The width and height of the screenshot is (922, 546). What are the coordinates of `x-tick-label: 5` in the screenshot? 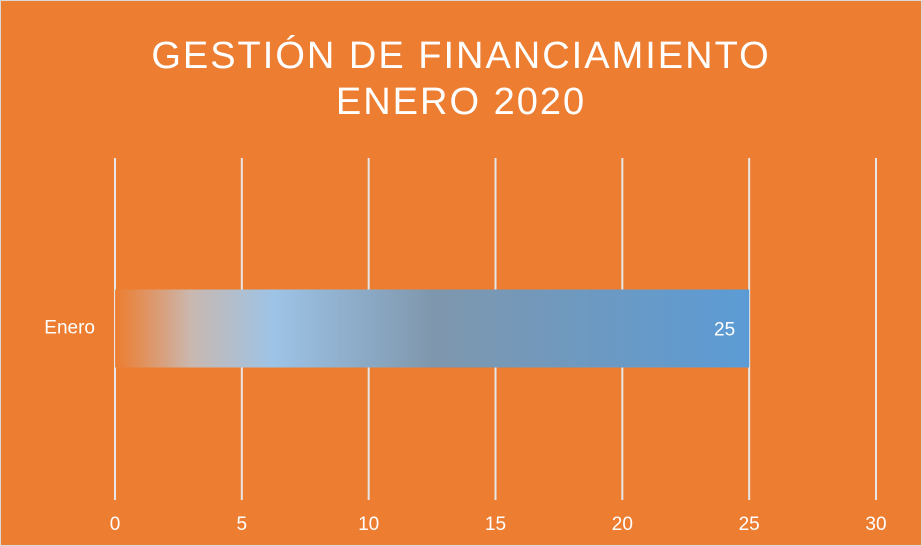 It's located at (242, 524).